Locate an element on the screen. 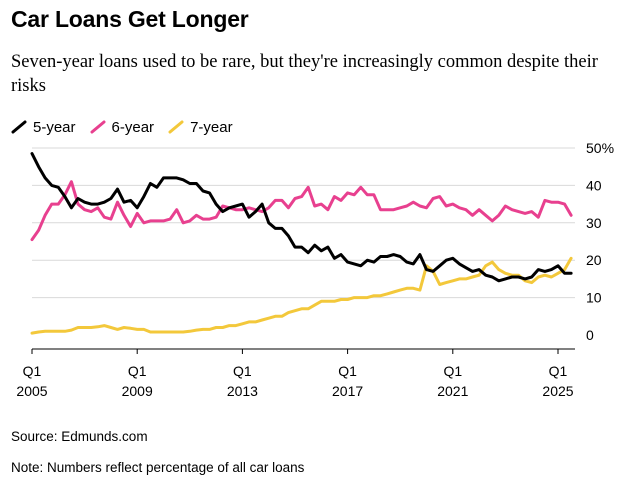  legend-label-6-year: 6-year is located at coordinates (133, 127).